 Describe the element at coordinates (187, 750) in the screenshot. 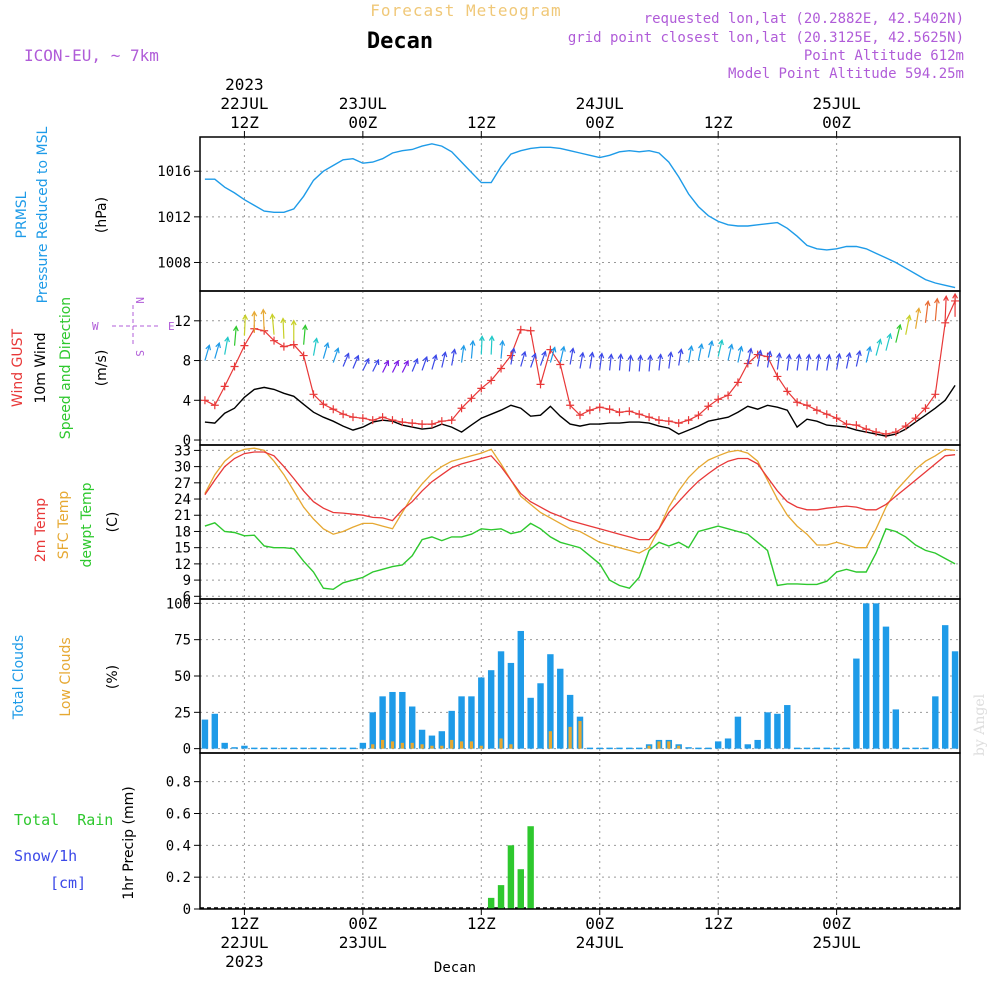

I see `clouds-ytick-label: 0` at that location.